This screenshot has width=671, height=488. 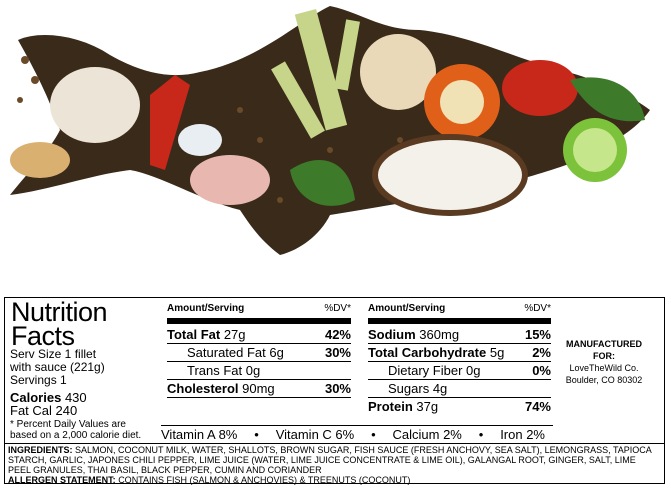 What do you see at coordinates (259, 335) in the screenshot?
I see `nutrient-row-total-fat: Total Fat 27g 42%` at bounding box center [259, 335].